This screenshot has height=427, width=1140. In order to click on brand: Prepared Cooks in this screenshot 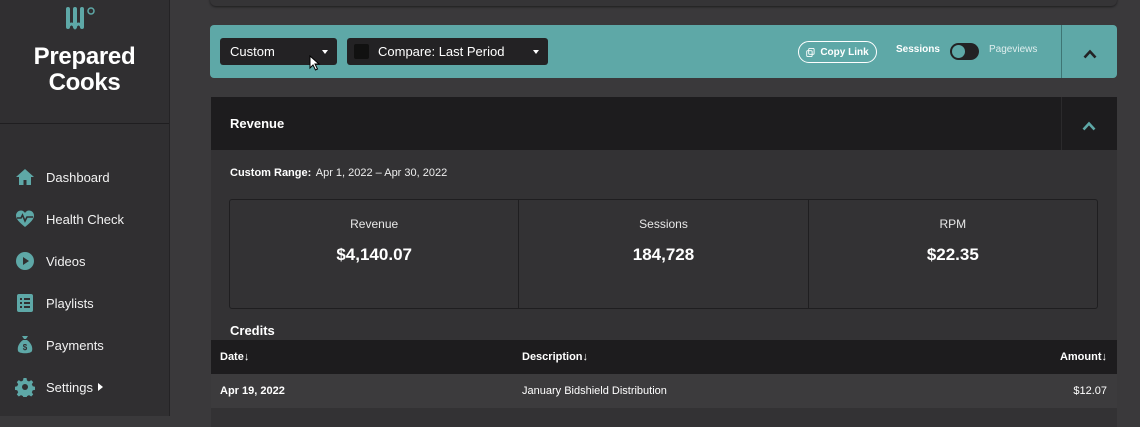, I will do `click(84, 62)`.